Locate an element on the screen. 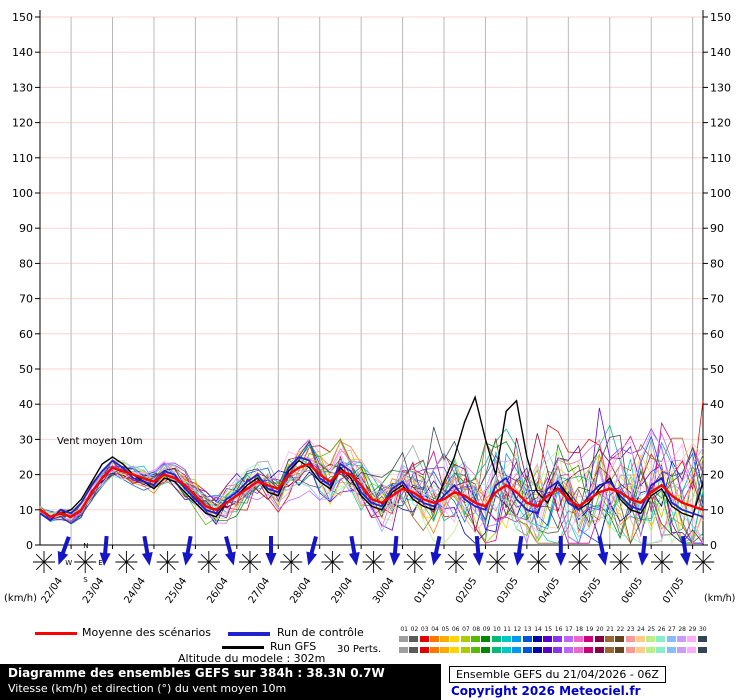 The height and width of the screenshot is (700, 740). member-number: 03 is located at coordinates (424, 629).